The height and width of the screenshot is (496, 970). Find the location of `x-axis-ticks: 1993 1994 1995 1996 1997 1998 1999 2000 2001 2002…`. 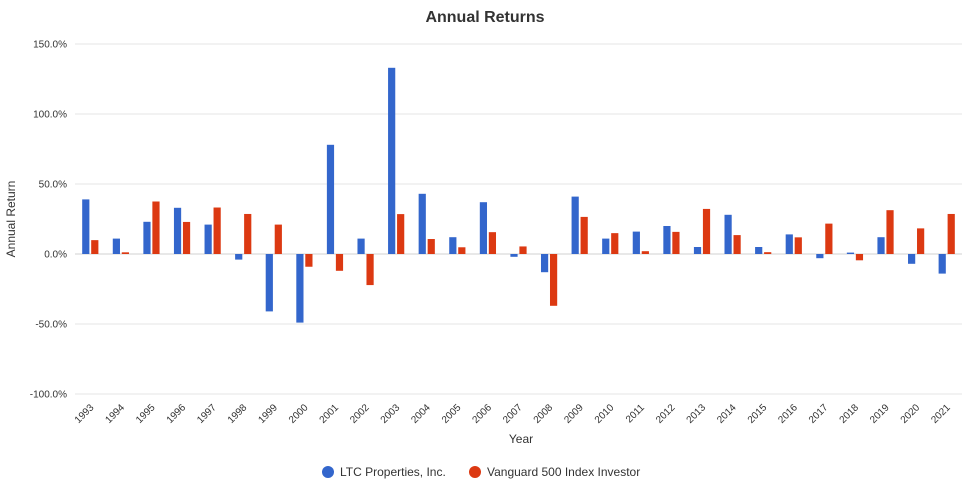

x-axis-ticks: 1993 1994 1995 1996 1997 1998 1999 2000 2001 2002… is located at coordinates (513, 414).